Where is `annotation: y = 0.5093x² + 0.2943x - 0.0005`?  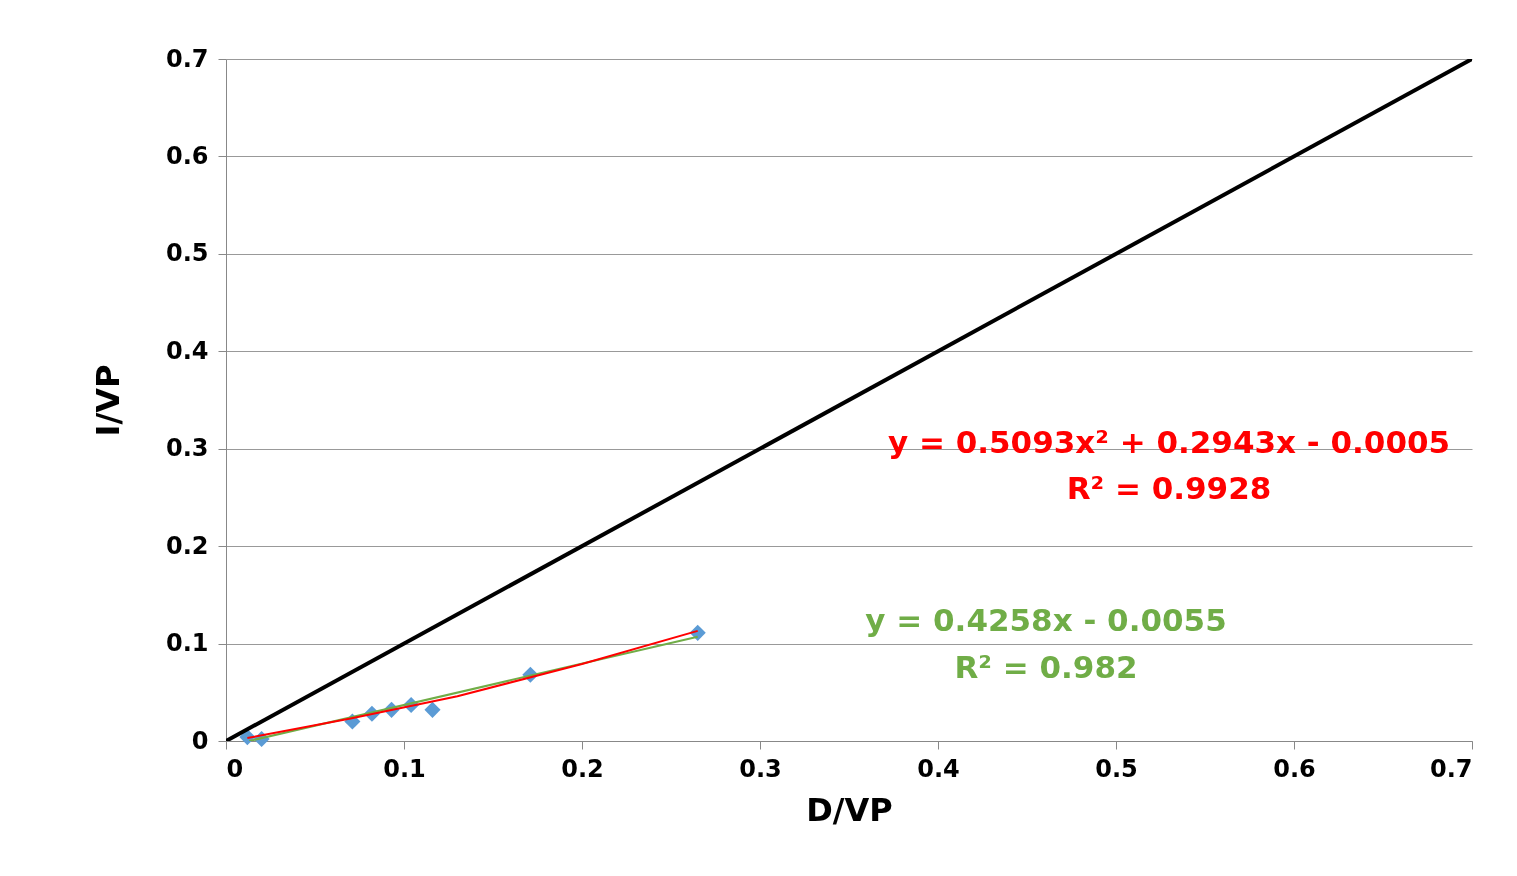 annotation: y = 0.5093x² + 0.2943x - 0.0005 is located at coordinates (1169, 442).